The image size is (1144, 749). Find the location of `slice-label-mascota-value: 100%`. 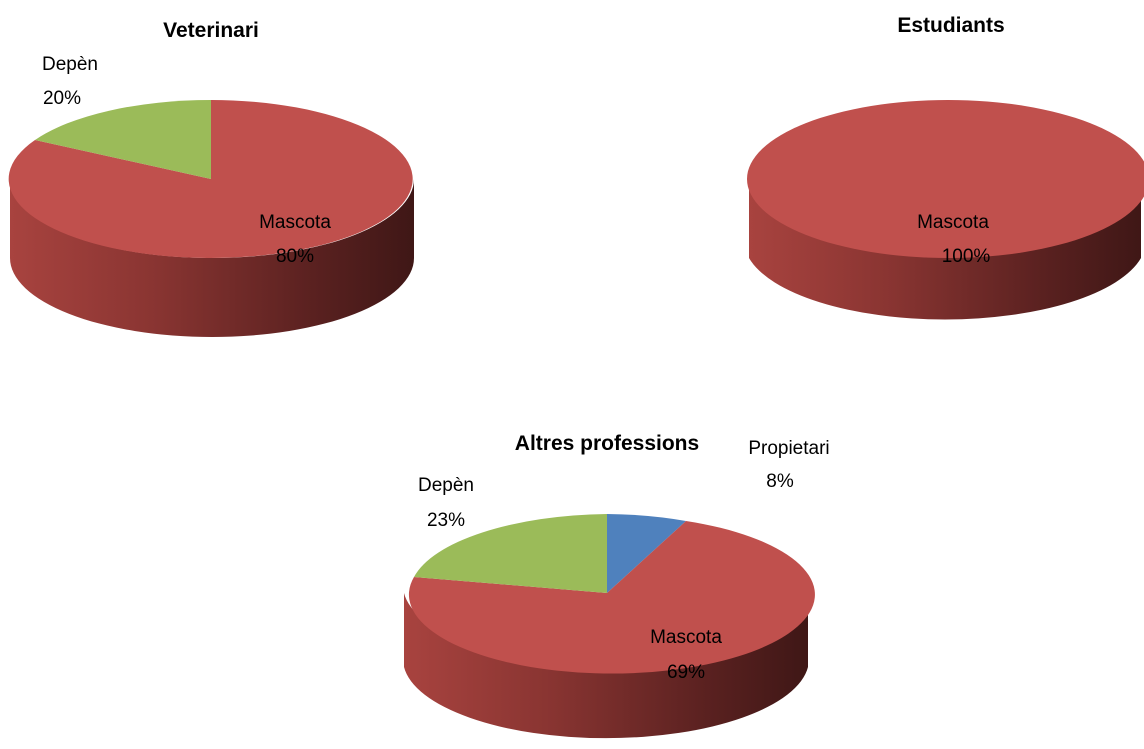

slice-label-mascota-value: 100% is located at coordinates (966, 256).